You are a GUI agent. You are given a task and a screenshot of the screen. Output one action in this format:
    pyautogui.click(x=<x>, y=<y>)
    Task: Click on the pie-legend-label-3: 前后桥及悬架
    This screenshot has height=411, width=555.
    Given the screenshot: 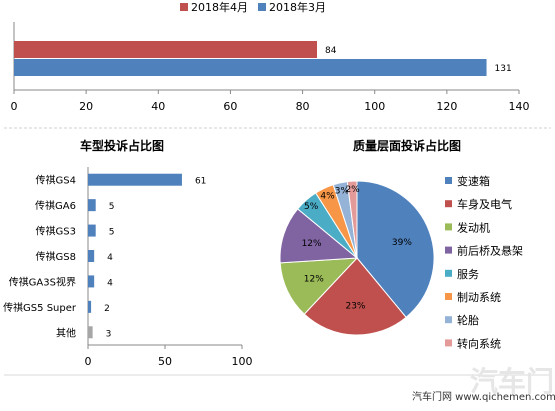 What is the action you would take?
    pyautogui.click(x=490, y=251)
    